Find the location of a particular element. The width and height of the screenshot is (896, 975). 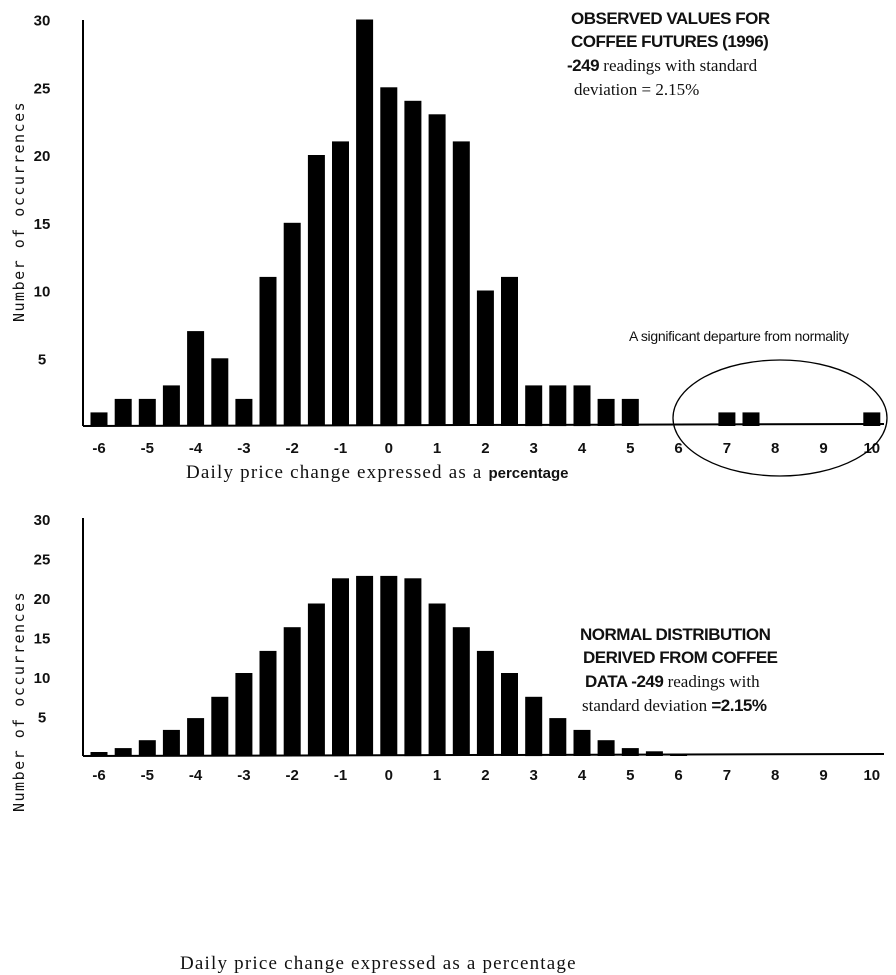

y-tick-labels-normal: 30 25 20 15 10 5 is located at coordinates (42, 619).